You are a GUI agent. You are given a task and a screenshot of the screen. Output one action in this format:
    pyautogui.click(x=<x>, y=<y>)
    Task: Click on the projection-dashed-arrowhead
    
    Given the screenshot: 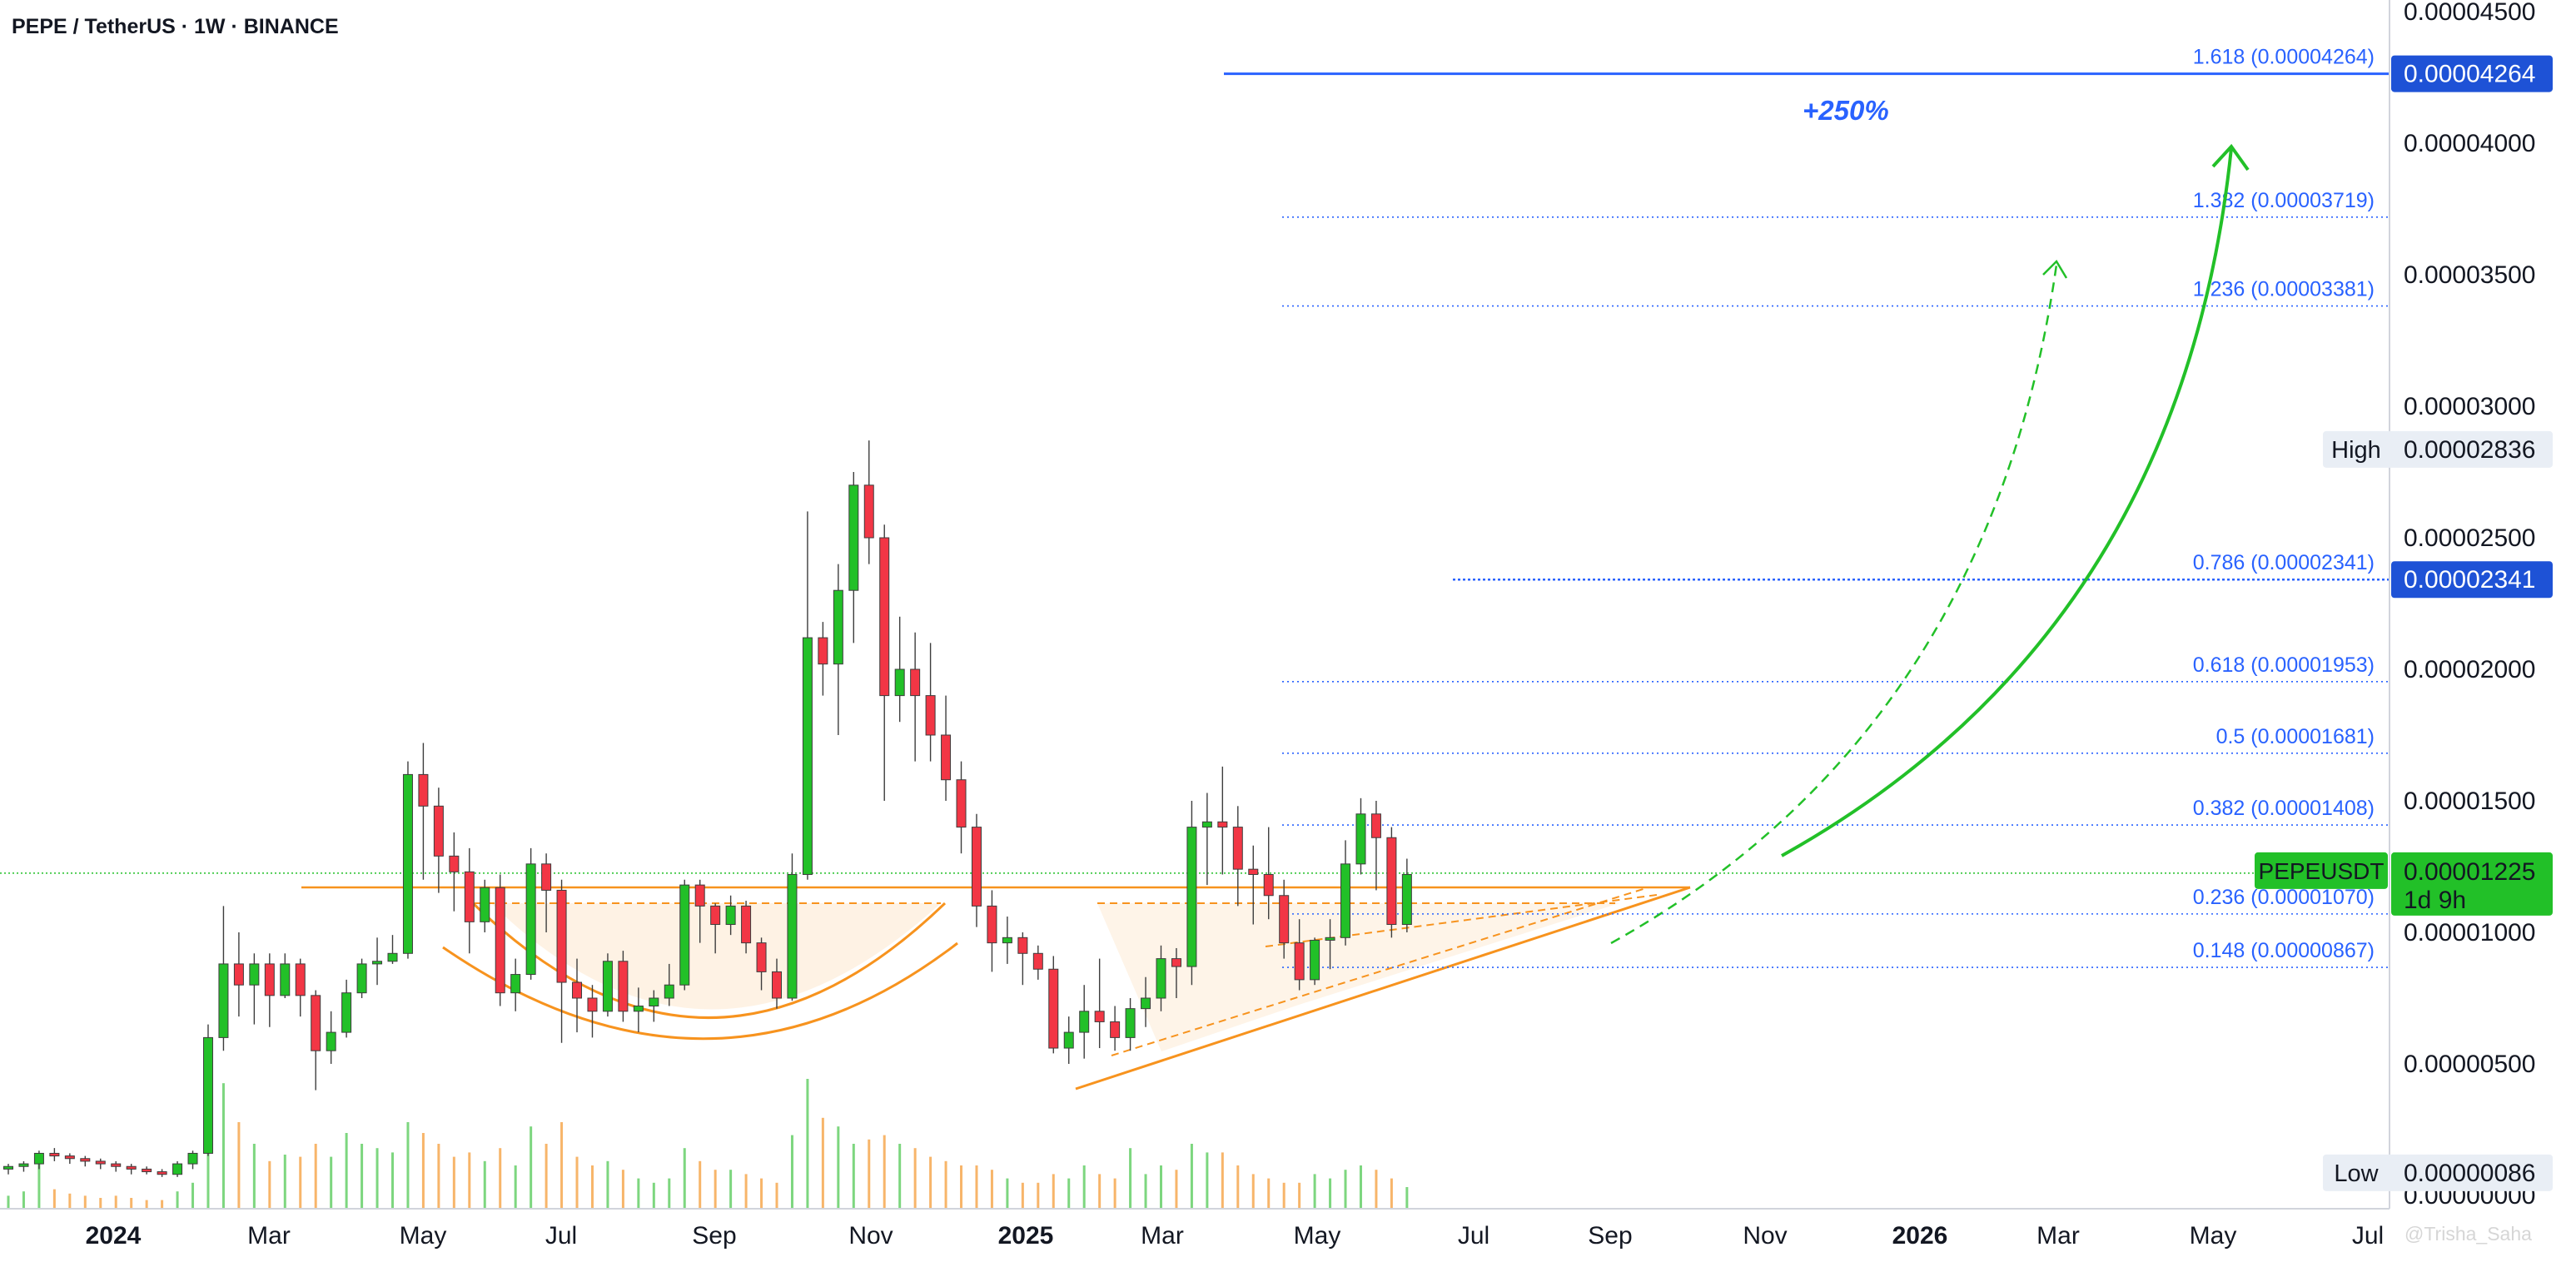 What is the action you would take?
    pyautogui.click(x=2055, y=269)
    